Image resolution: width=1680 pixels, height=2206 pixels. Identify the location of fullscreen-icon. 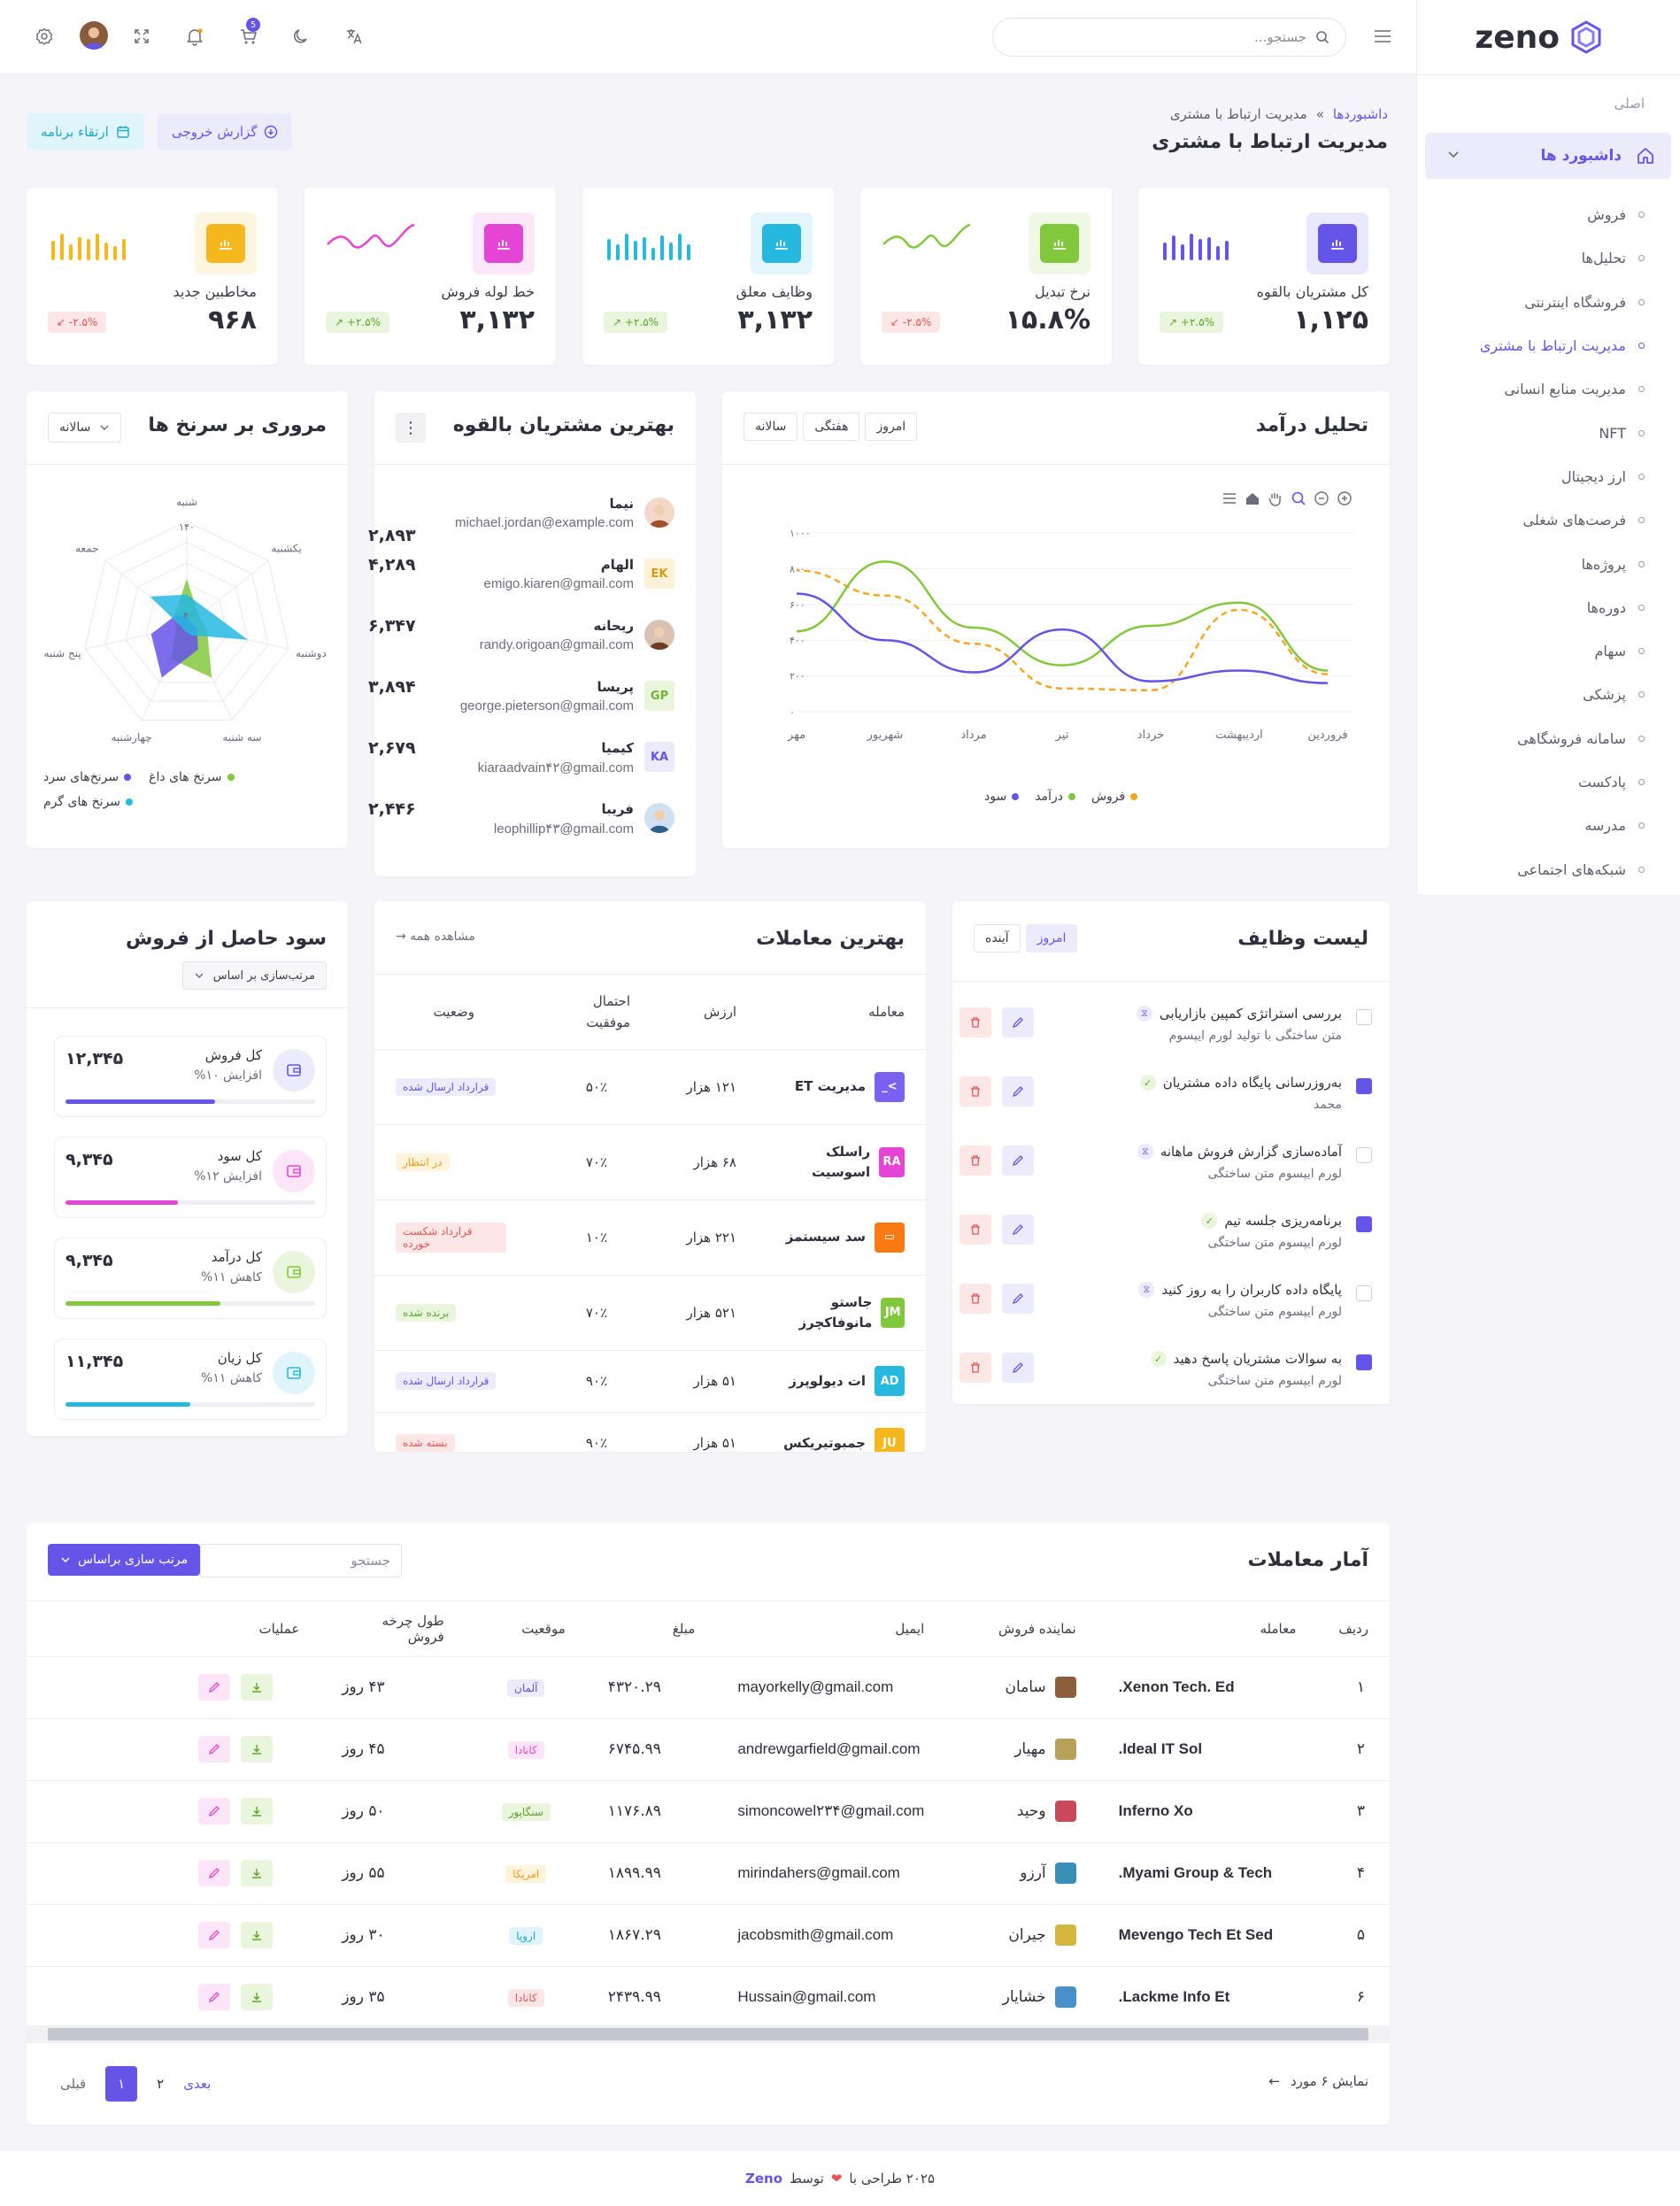
(141, 36).